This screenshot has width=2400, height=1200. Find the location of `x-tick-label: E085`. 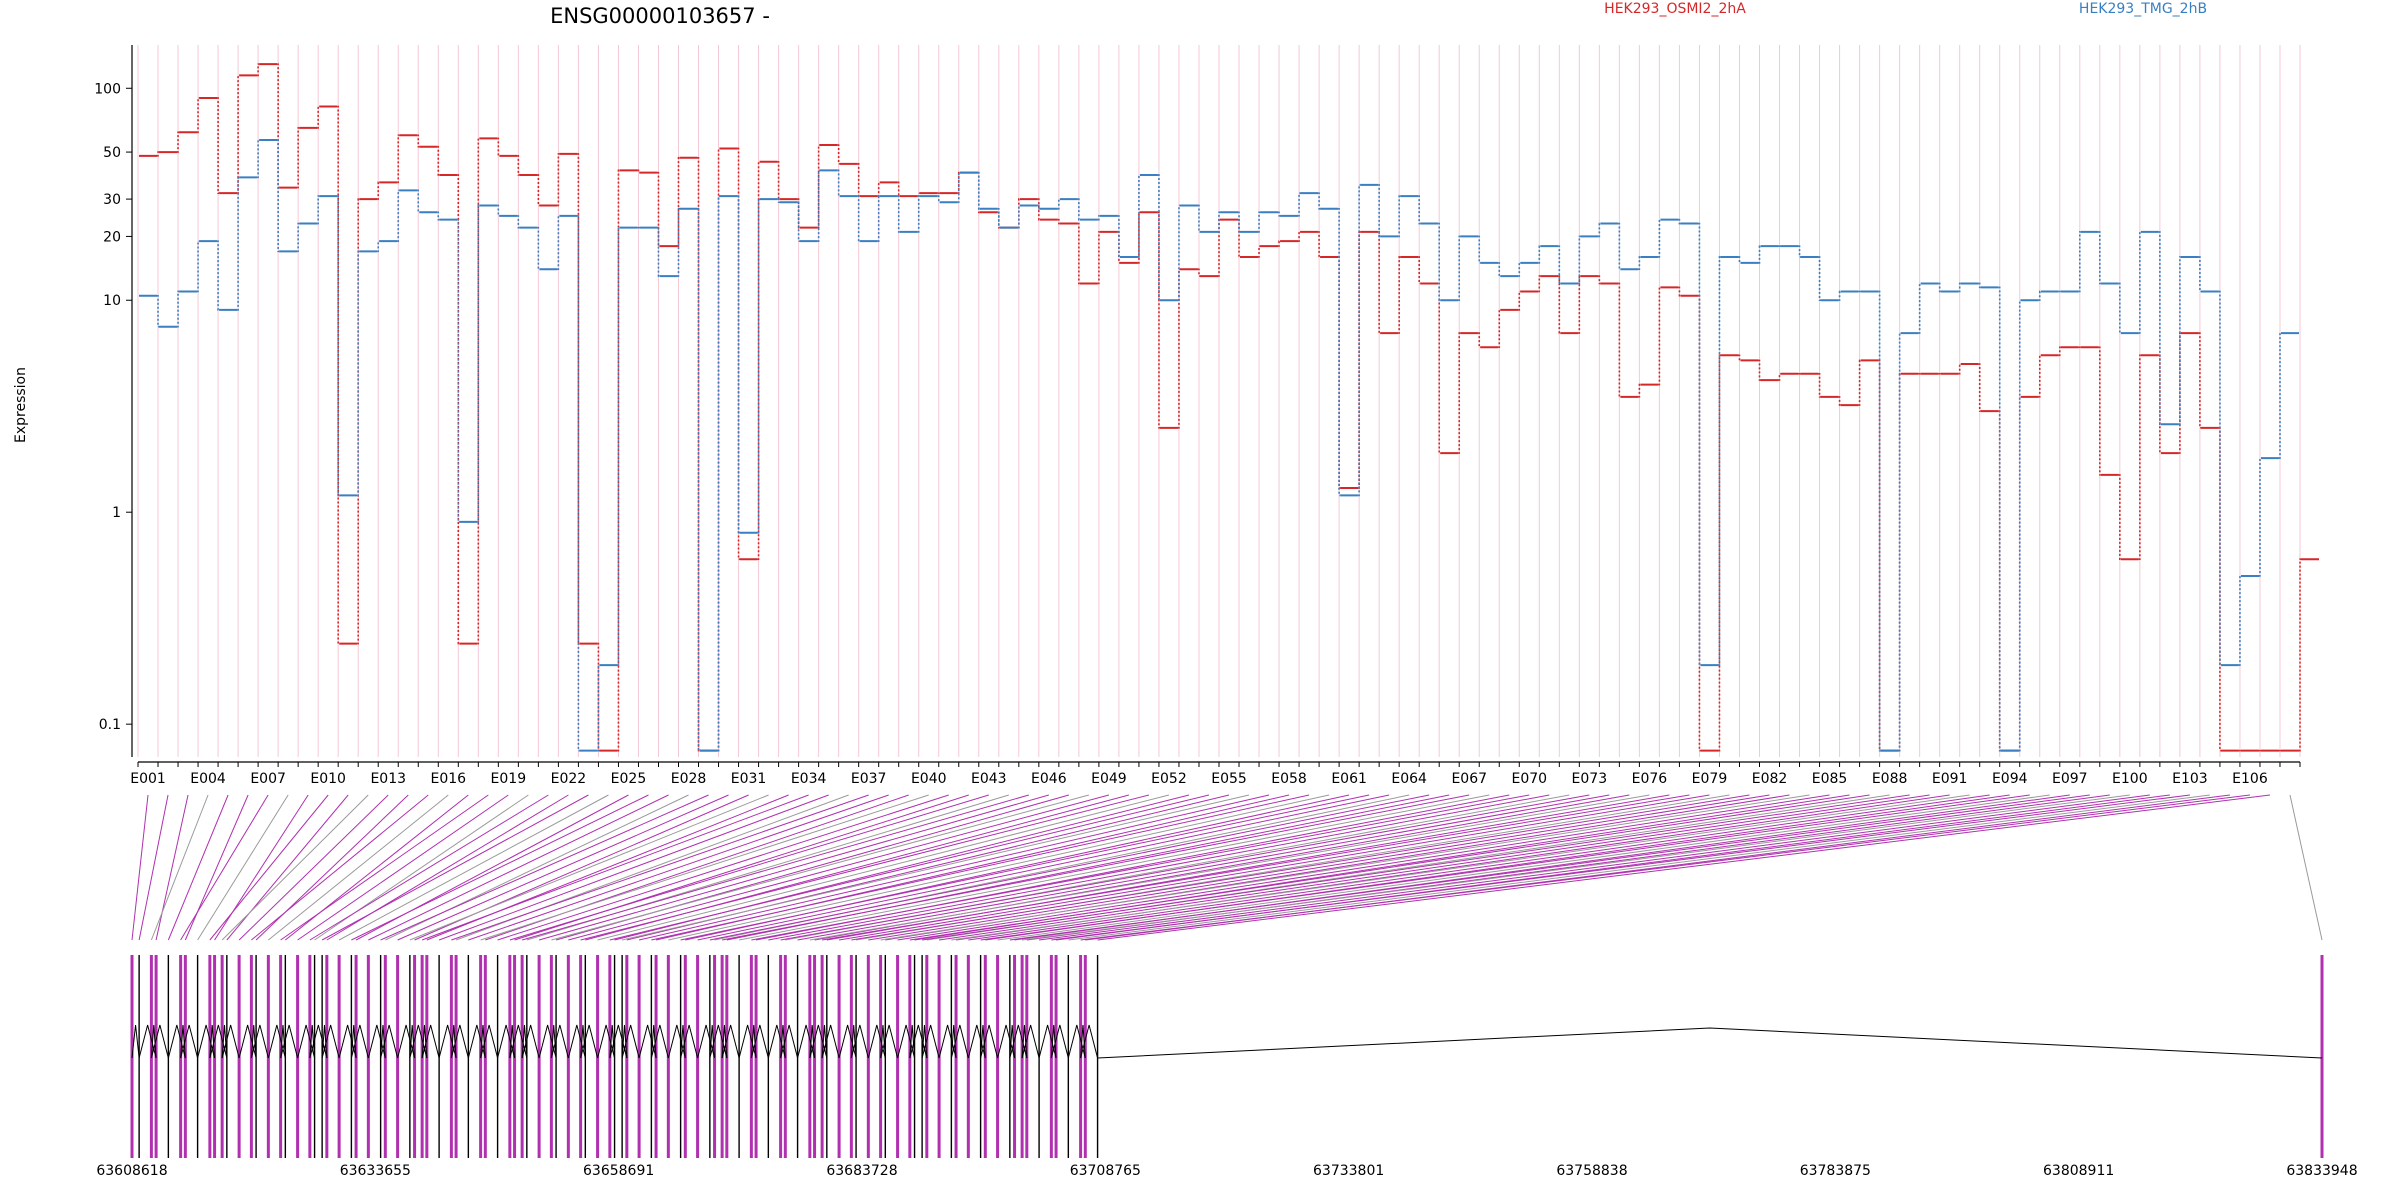

x-tick-label: E085 is located at coordinates (1830, 779).